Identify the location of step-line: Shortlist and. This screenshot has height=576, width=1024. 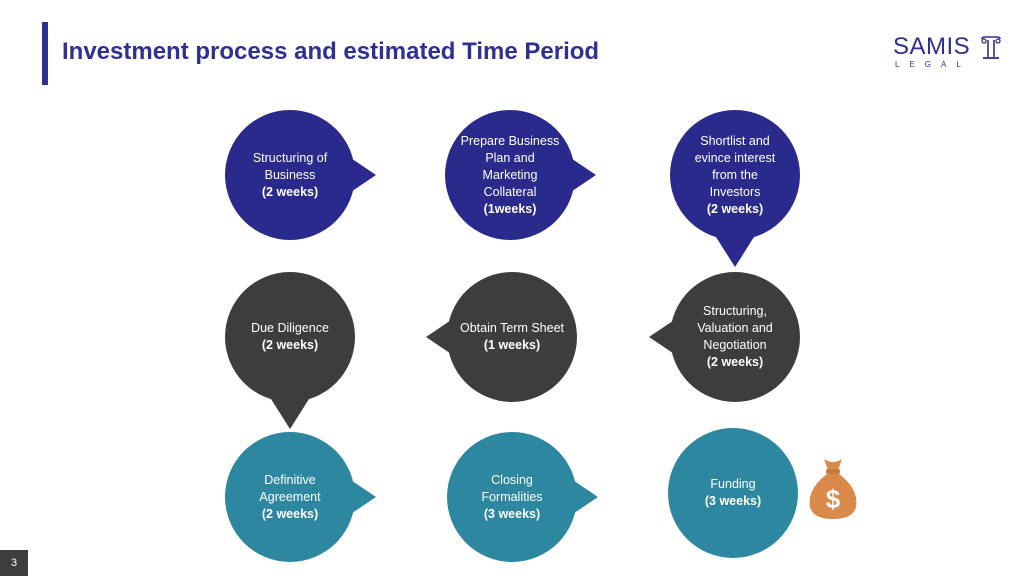
(735, 140).